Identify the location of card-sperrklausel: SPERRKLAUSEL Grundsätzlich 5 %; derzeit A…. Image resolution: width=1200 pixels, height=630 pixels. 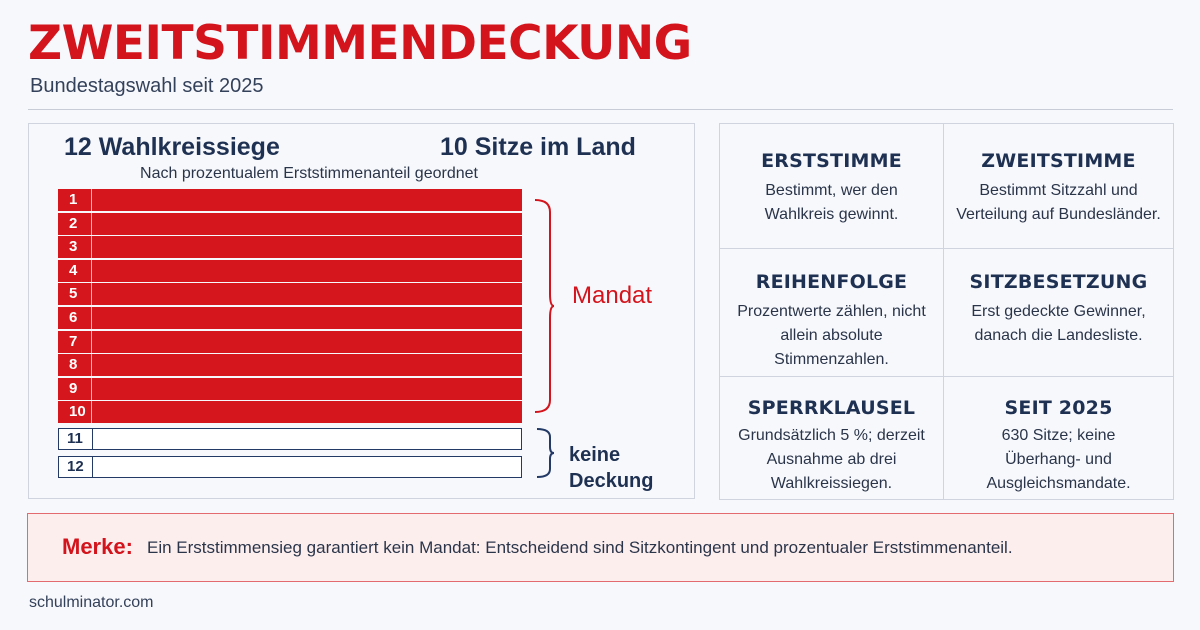
(832, 438).